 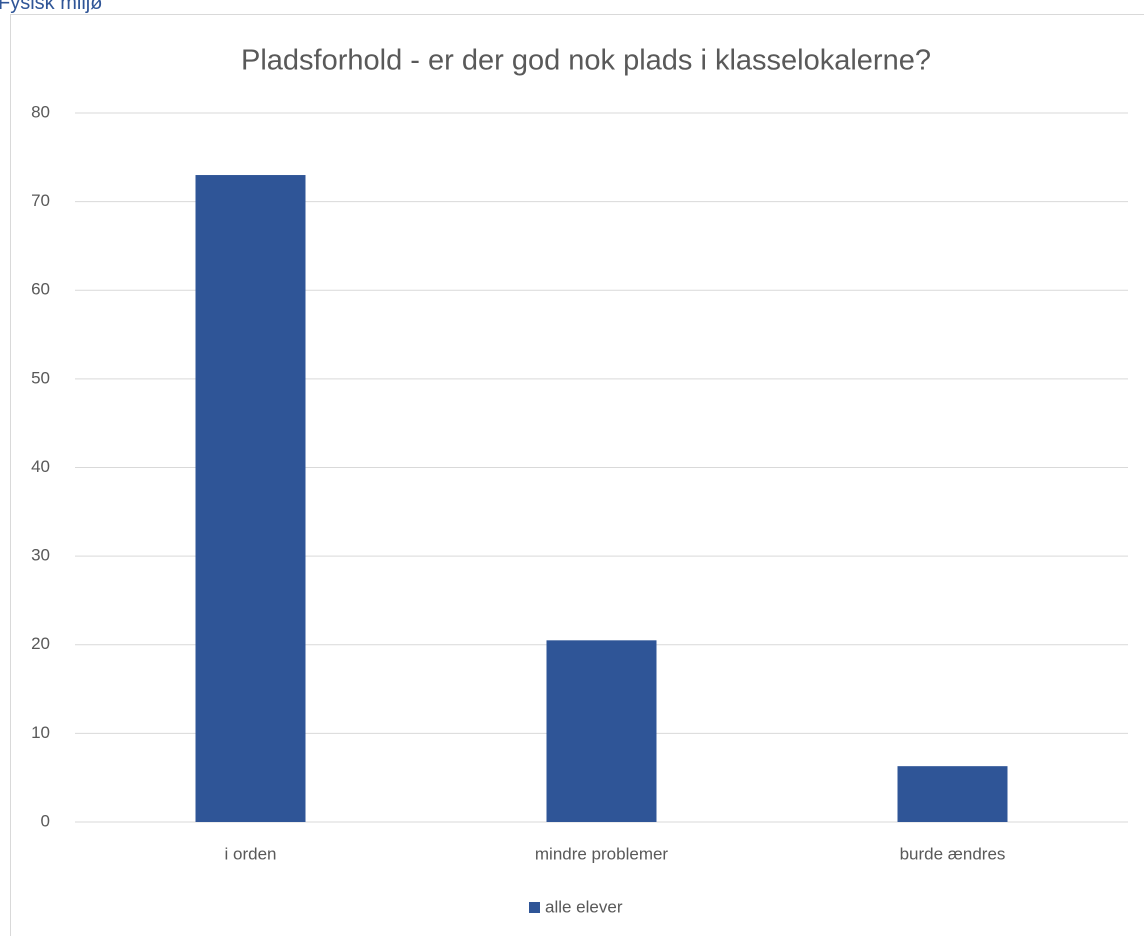 What do you see at coordinates (953, 853) in the screenshot?
I see `x-tick-label: burde ændres` at bounding box center [953, 853].